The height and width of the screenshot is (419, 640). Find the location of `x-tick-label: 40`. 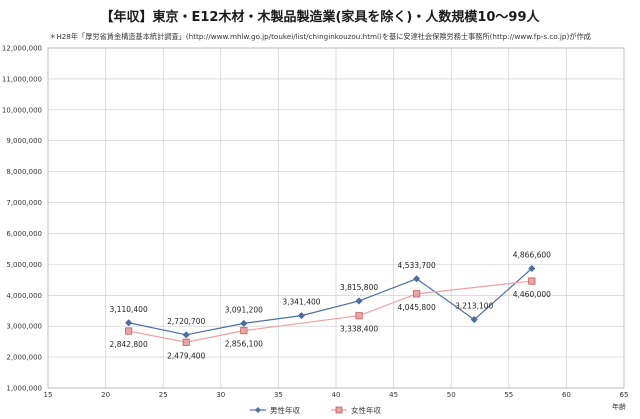

x-tick-label: 40 is located at coordinates (336, 395).